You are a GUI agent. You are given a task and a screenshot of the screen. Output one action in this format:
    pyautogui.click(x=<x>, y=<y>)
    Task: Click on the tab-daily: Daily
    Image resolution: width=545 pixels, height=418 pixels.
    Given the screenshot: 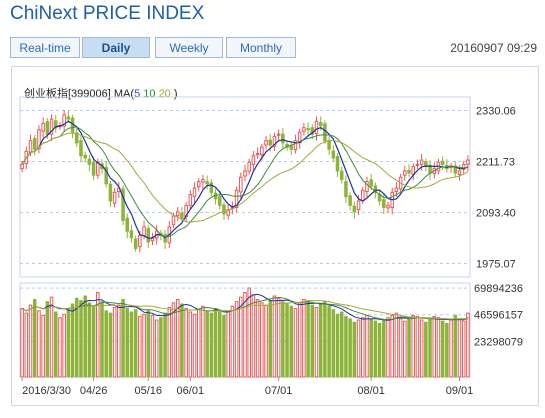 What is the action you would take?
    pyautogui.click(x=116, y=47)
    